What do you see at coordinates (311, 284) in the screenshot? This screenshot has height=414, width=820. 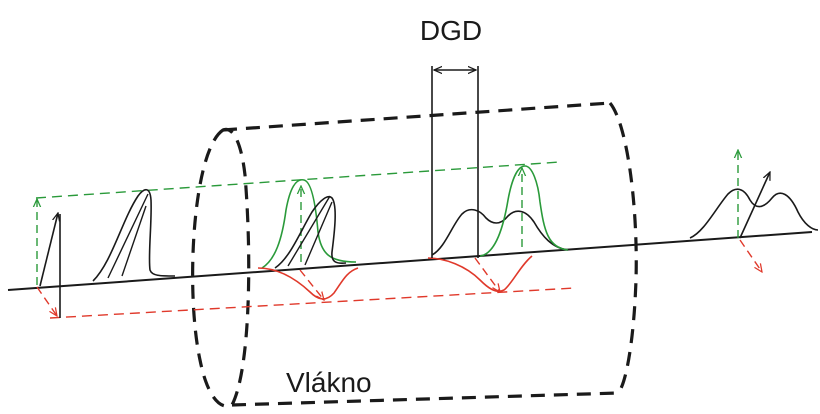 I see `entrance-red-arrow` at bounding box center [311, 284].